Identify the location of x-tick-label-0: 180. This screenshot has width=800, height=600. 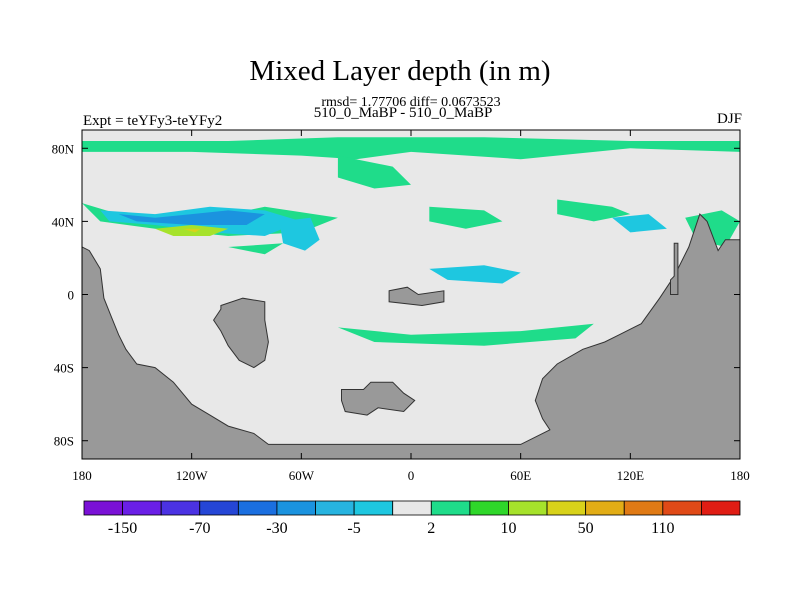
(82, 475).